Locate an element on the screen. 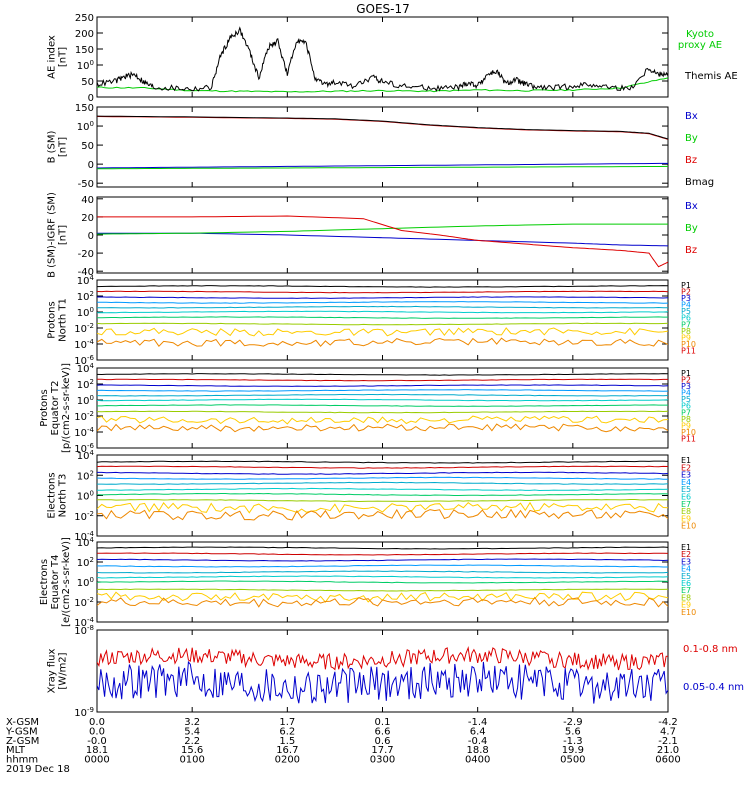 The height and width of the screenshot is (800, 750). legend-entry: Bx is located at coordinates (691, 116).